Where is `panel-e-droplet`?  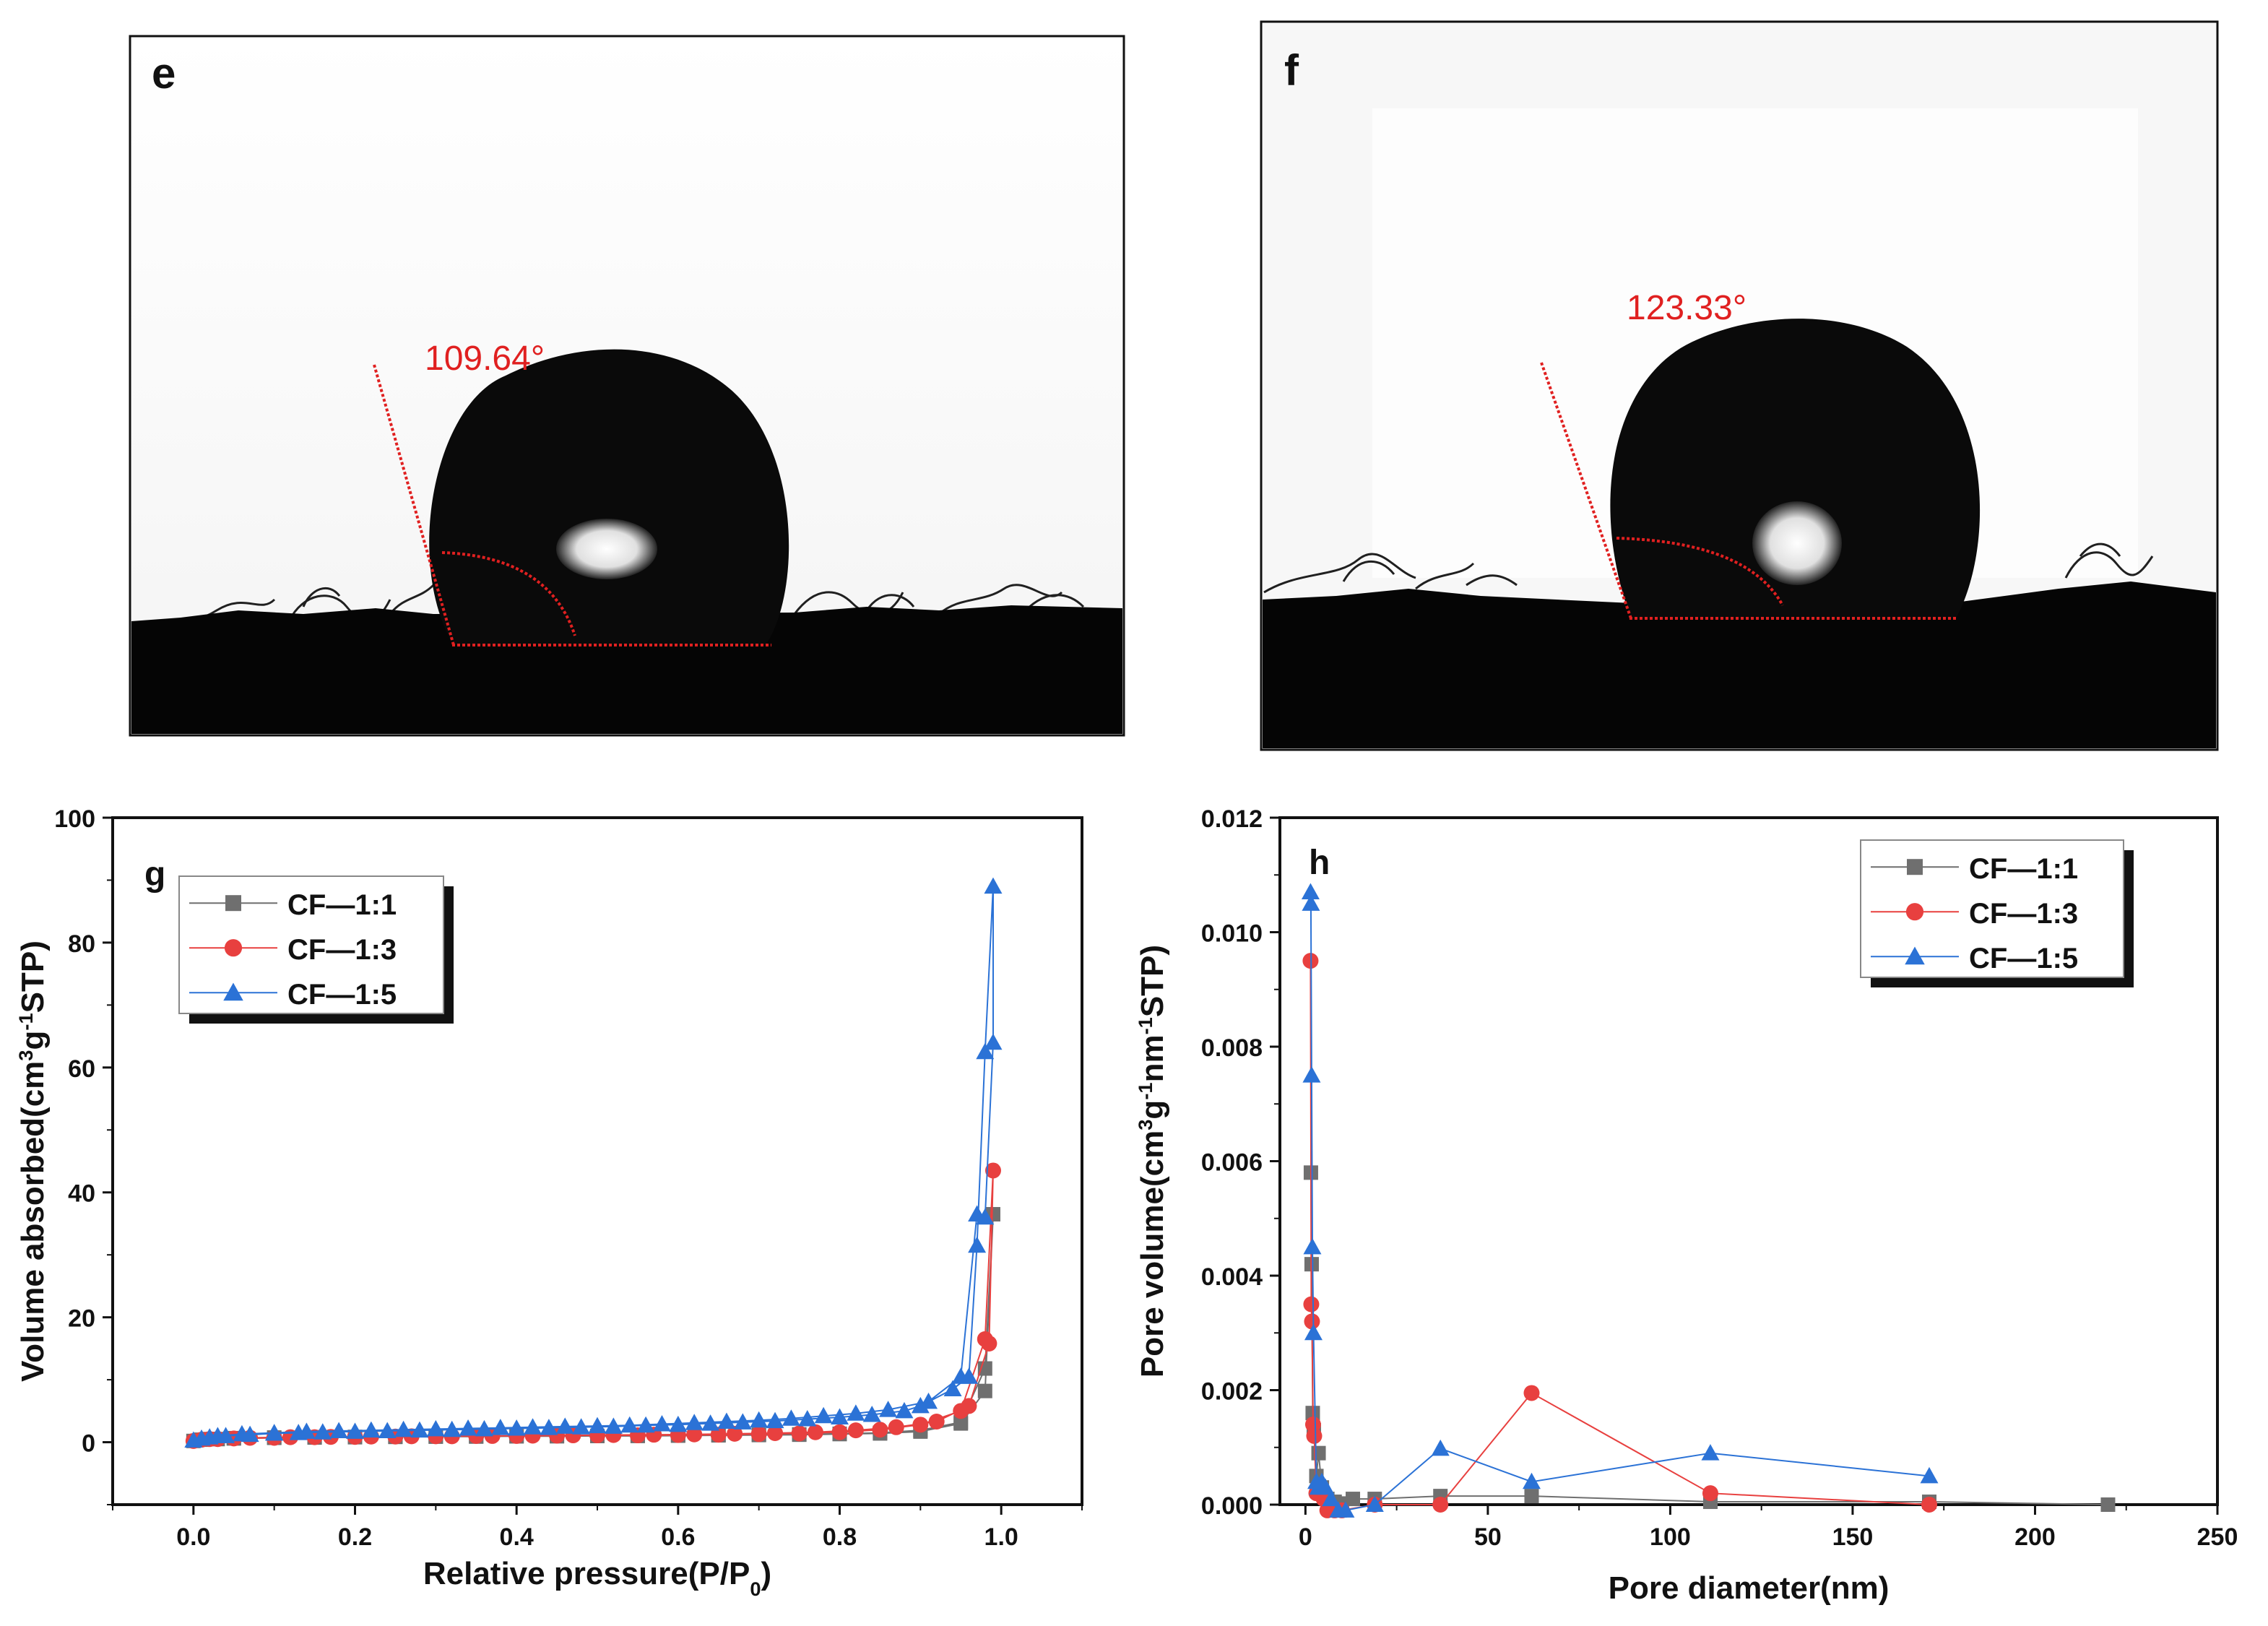
panel-e-droplet is located at coordinates (609, 497).